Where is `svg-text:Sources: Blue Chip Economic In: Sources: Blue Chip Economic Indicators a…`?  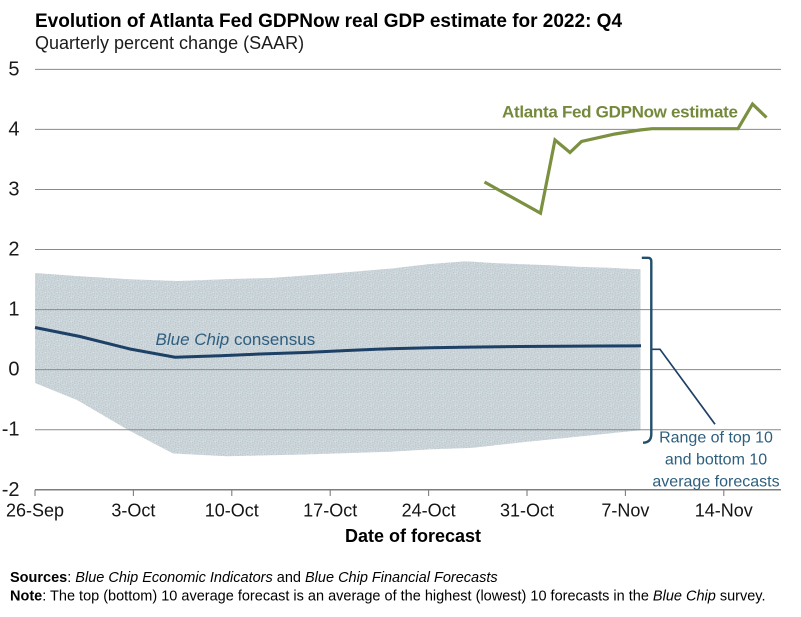 svg-text:Sources: Blue Chip Economic In: Sources: Blue Chip Economic Indicators a… is located at coordinates (254, 578).